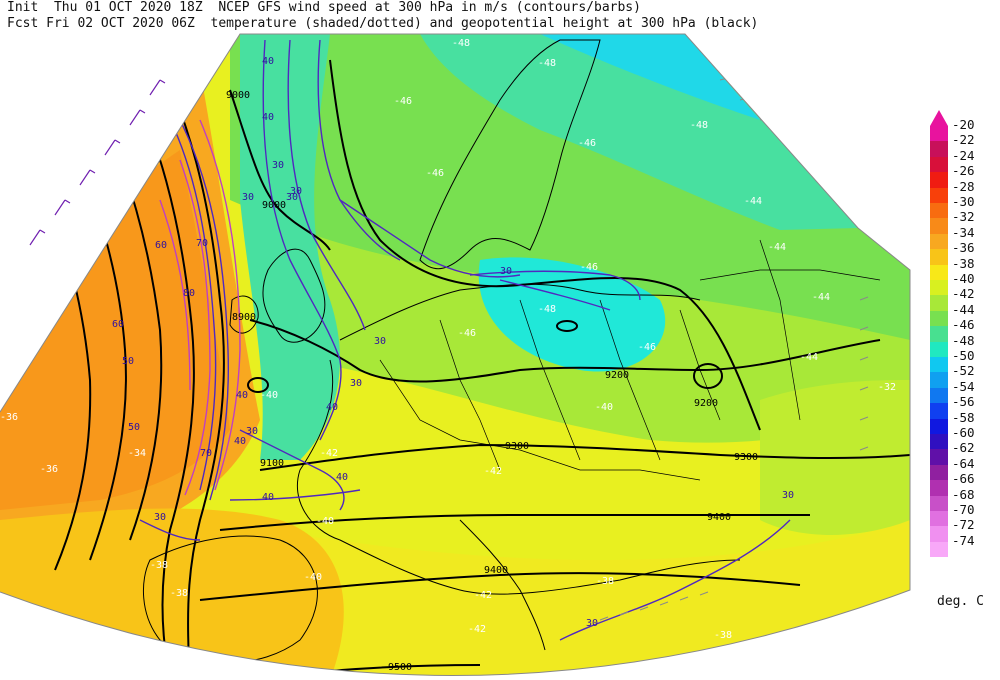 The width and height of the screenshot is (1000, 680). What do you see at coordinates (963, 294) in the screenshot?
I see `colorbar-label: -42` at bounding box center [963, 294].